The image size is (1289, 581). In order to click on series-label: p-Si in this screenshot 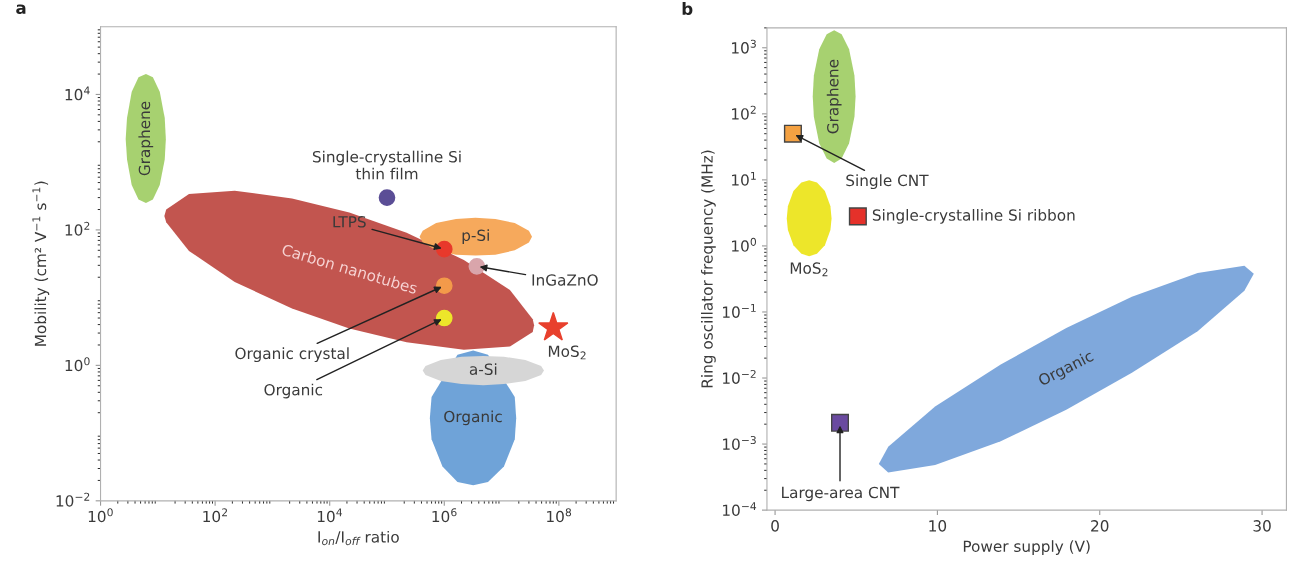, I will do `click(475, 236)`.